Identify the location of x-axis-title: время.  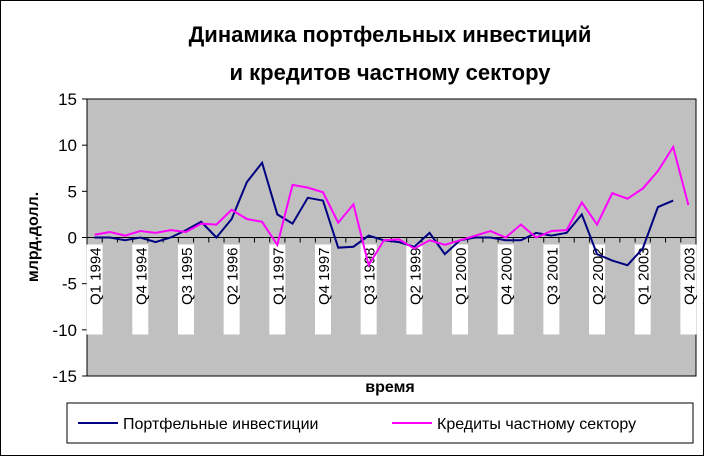
(389, 387).